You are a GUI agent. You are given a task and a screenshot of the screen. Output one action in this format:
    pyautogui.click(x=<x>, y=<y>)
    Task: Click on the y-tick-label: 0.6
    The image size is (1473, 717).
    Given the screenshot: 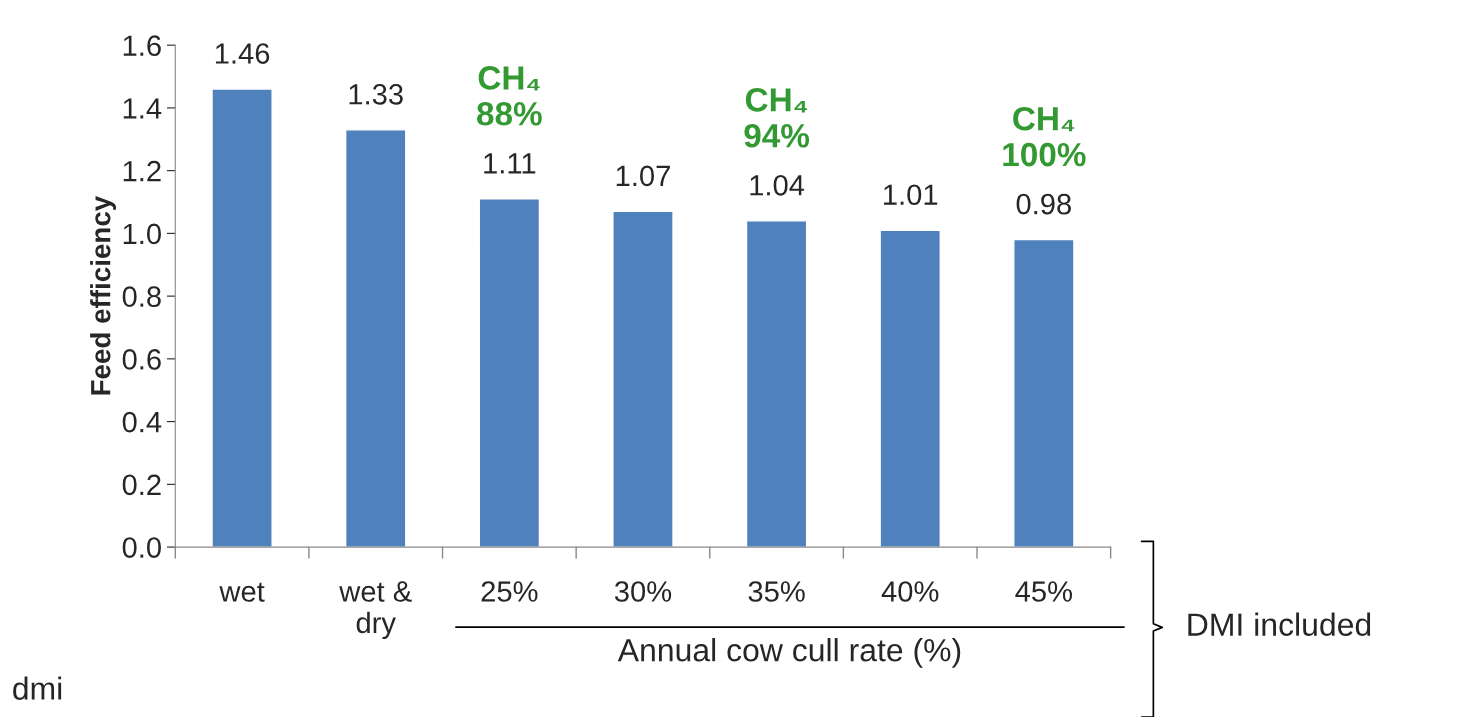 What is the action you would take?
    pyautogui.click(x=141, y=359)
    